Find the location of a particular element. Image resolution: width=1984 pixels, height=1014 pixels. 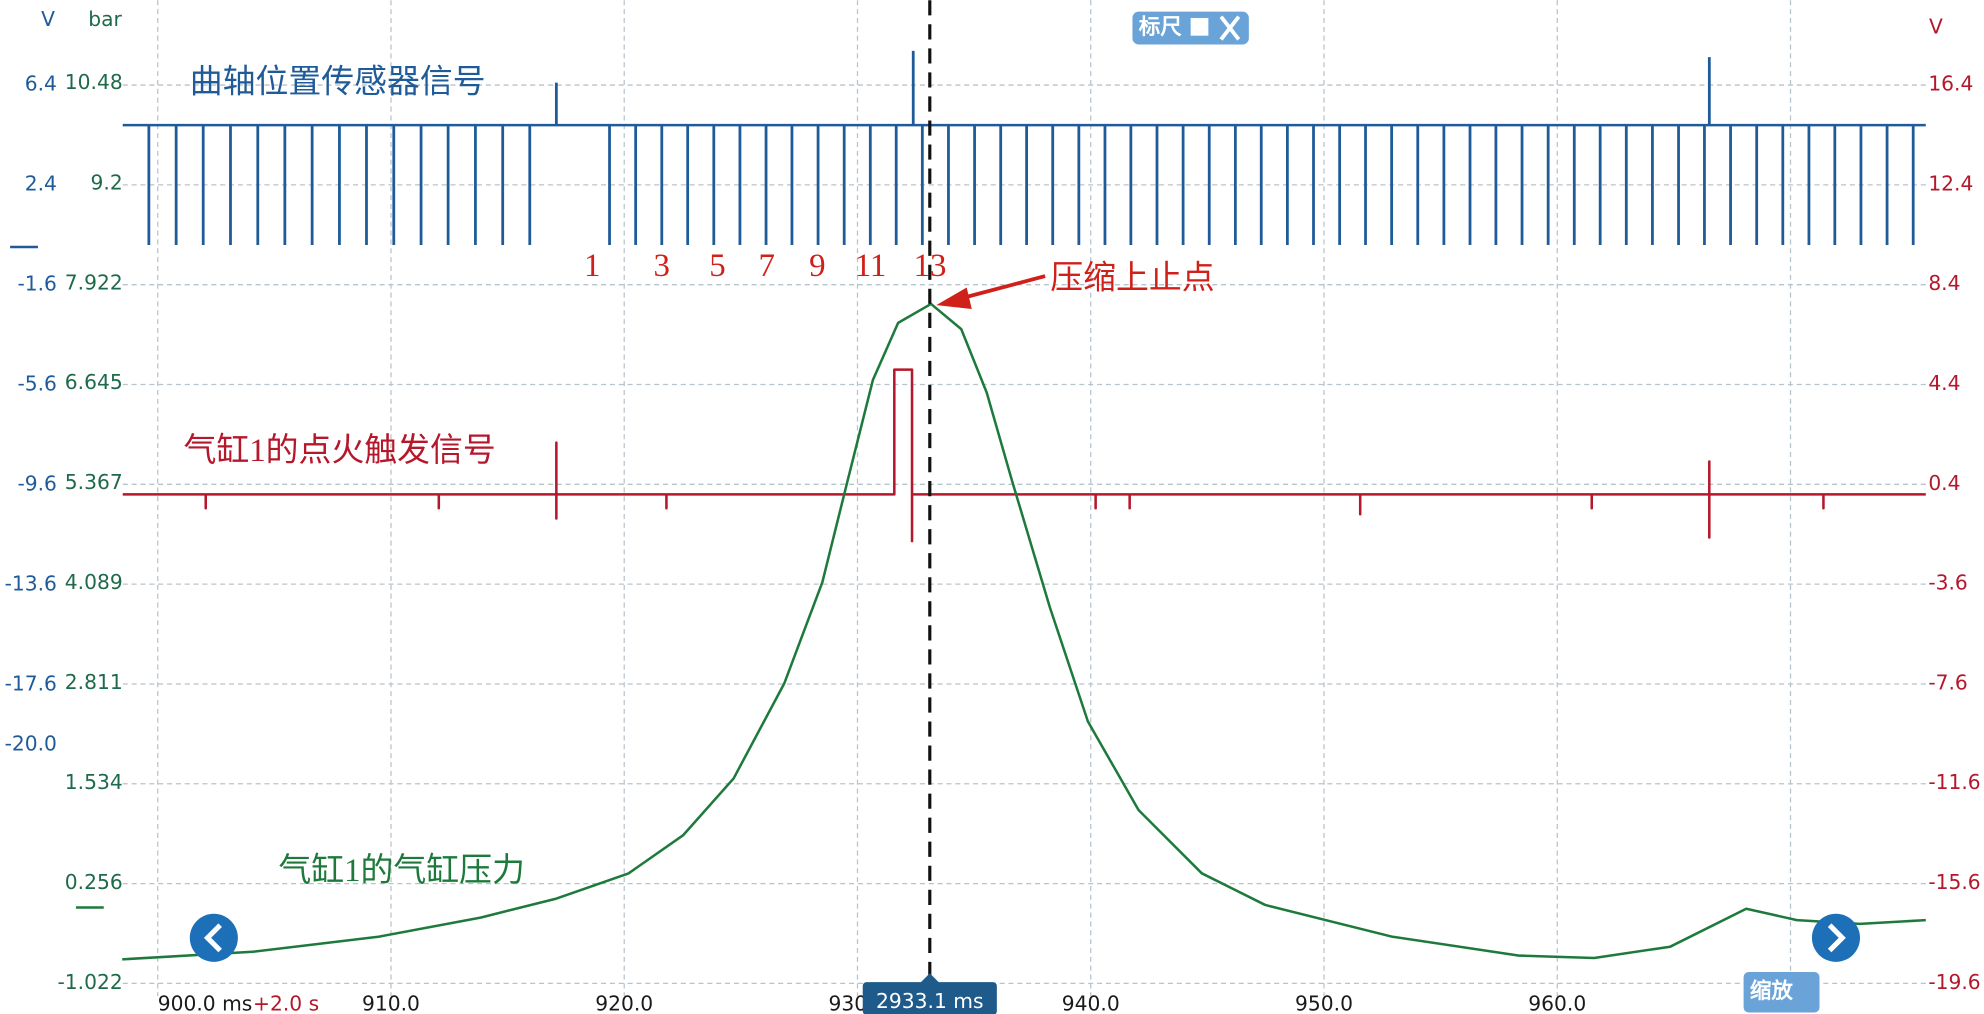

nav-left is located at coordinates (213, 937).